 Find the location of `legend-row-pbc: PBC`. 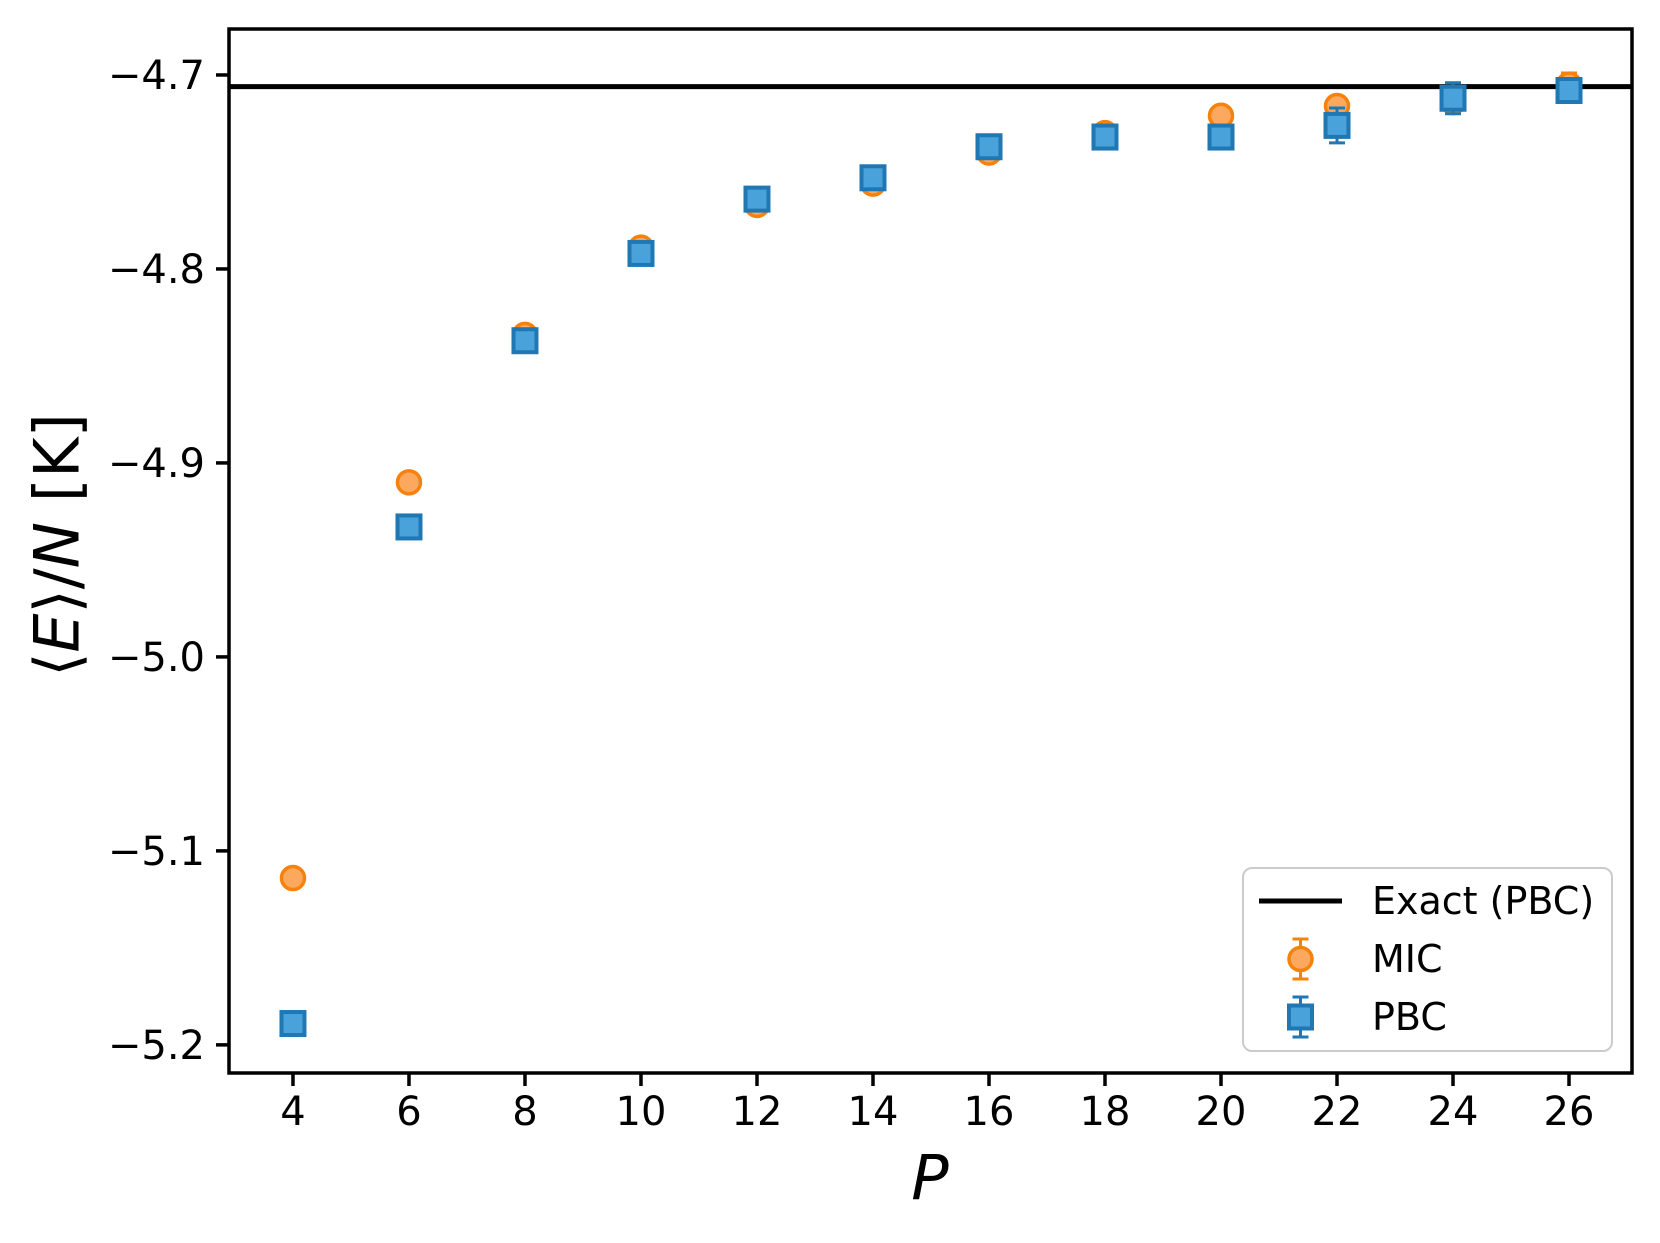

legend-row-pbc: PBC is located at coordinates (1427, 1017).